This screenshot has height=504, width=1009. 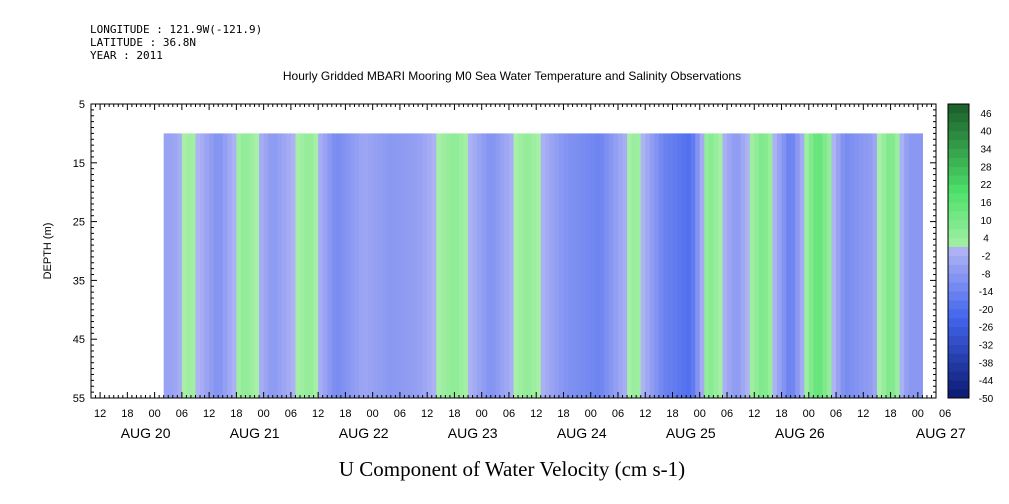 What do you see at coordinates (582, 433) in the screenshot?
I see `x-day-label: AUG 24` at bounding box center [582, 433].